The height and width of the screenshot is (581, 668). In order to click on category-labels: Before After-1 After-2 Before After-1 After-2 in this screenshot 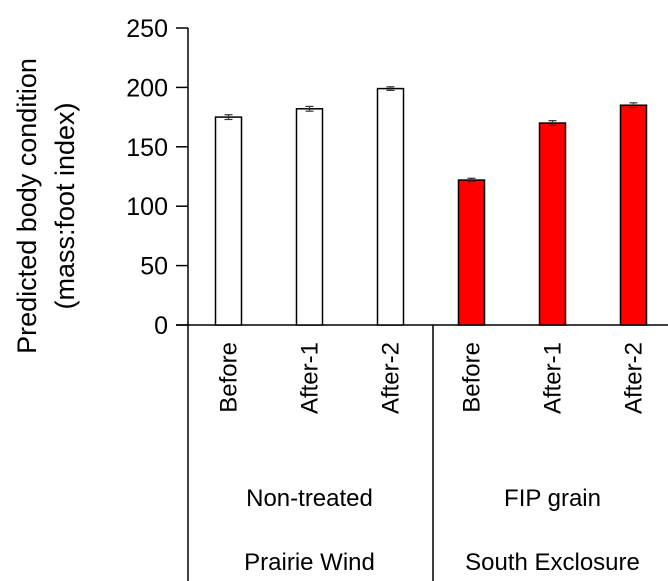, I will do `click(432, 378)`.